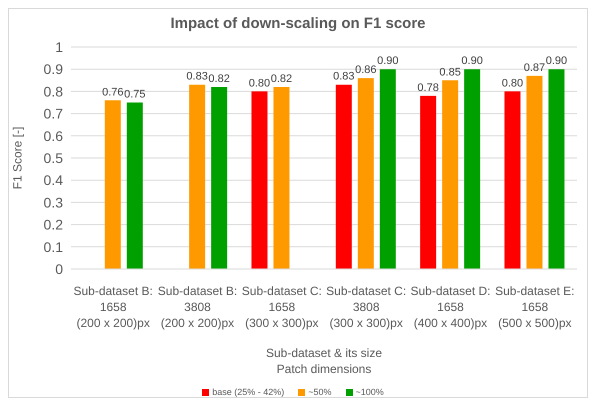 This screenshot has width=597, height=406. I want to click on x-tick-label: Sub-dataset B: 3808 (200 x 200)px, so click(198, 307).